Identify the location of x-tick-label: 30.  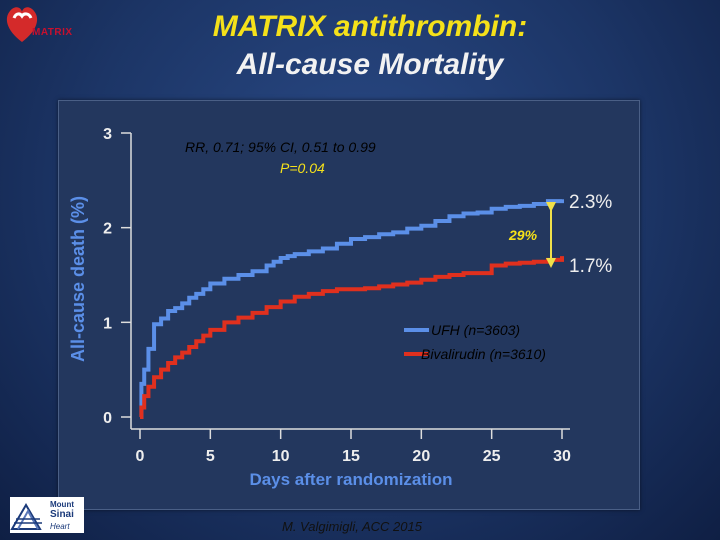
(562, 456).